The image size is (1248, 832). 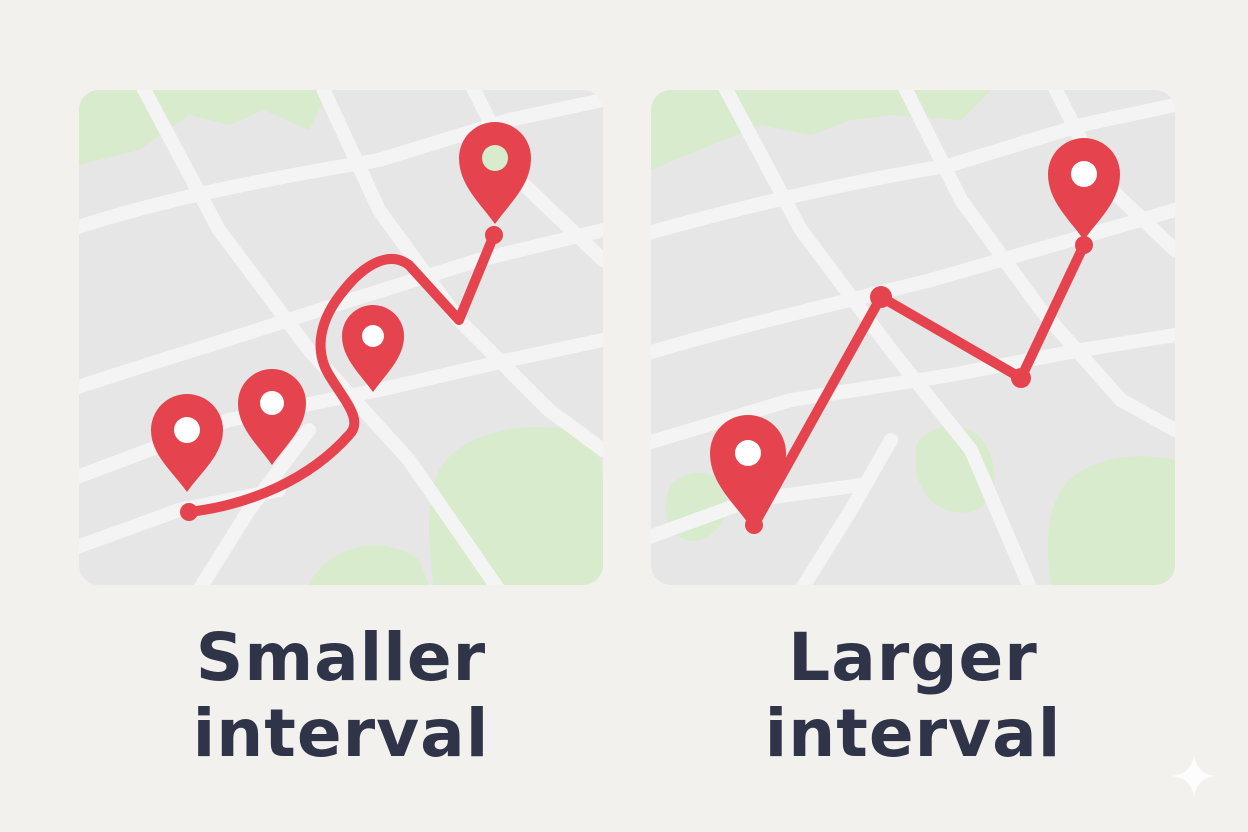 I want to click on caption-larger-interval: Larger interval, so click(x=913, y=696).